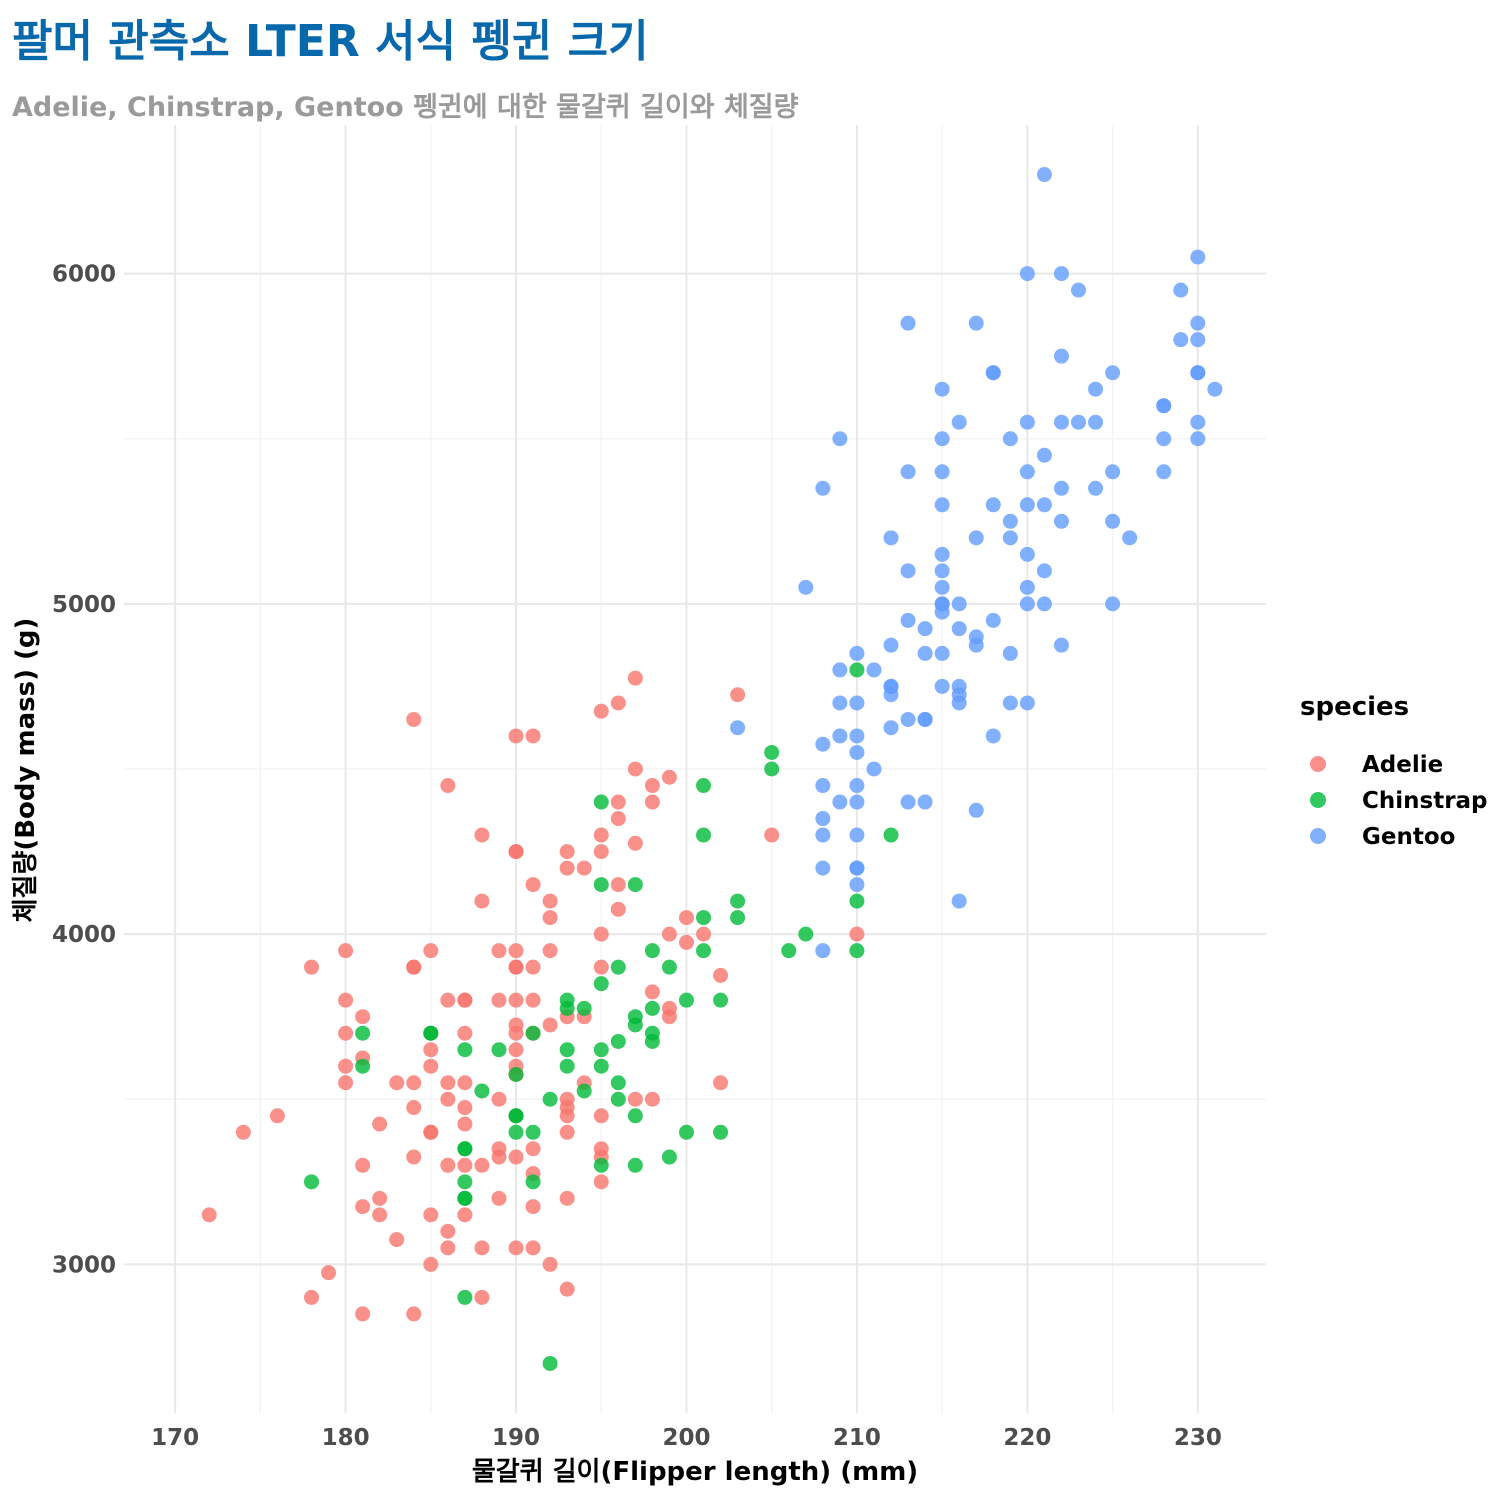 This screenshot has width=1500, height=1500. I want to click on legend-key-gentoo, so click(1318, 836).